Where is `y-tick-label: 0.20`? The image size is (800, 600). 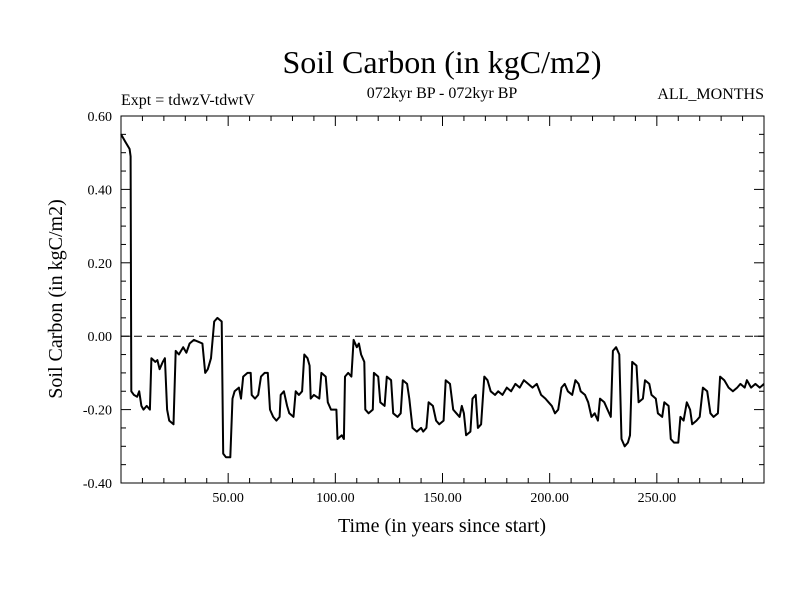 y-tick-label: 0.20 is located at coordinates (100, 264).